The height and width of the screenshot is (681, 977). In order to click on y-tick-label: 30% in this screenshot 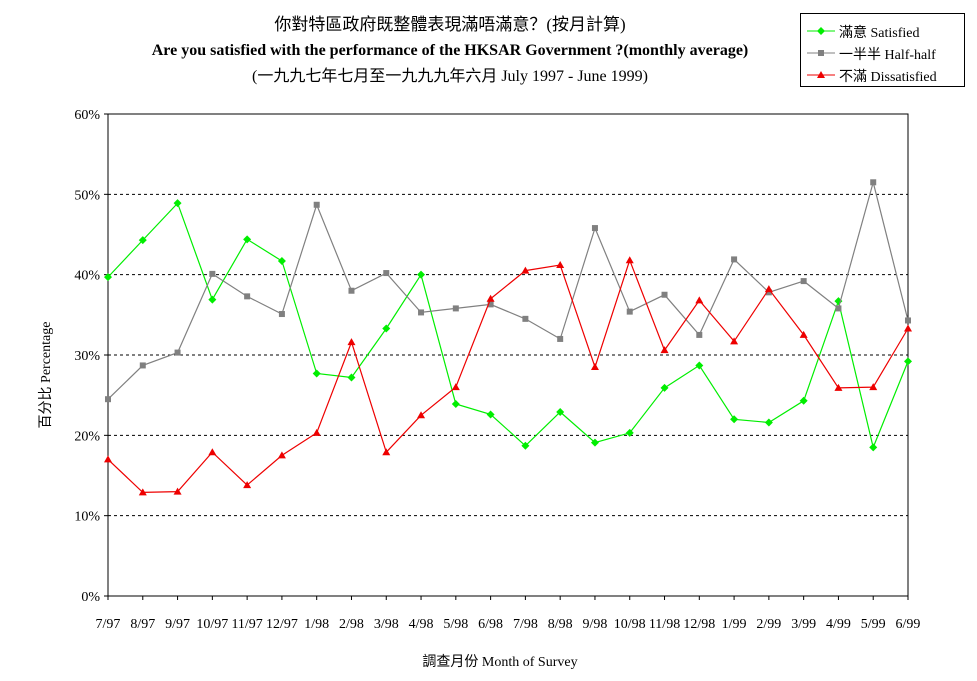, I will do `click(87, 356)`.